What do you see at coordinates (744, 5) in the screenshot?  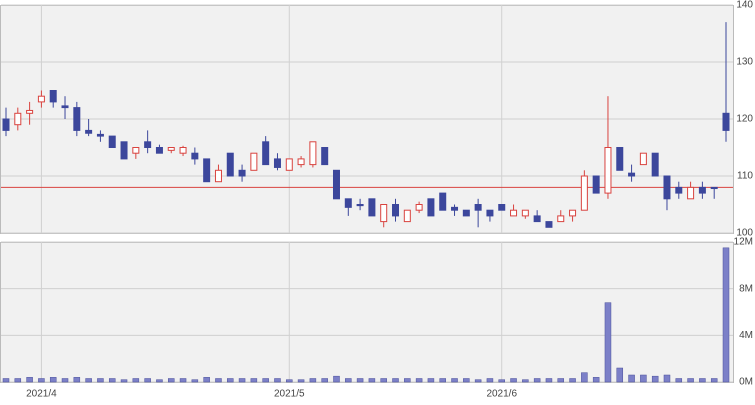 I see `y-tick-label: 140` at bounding box center [744, 5].